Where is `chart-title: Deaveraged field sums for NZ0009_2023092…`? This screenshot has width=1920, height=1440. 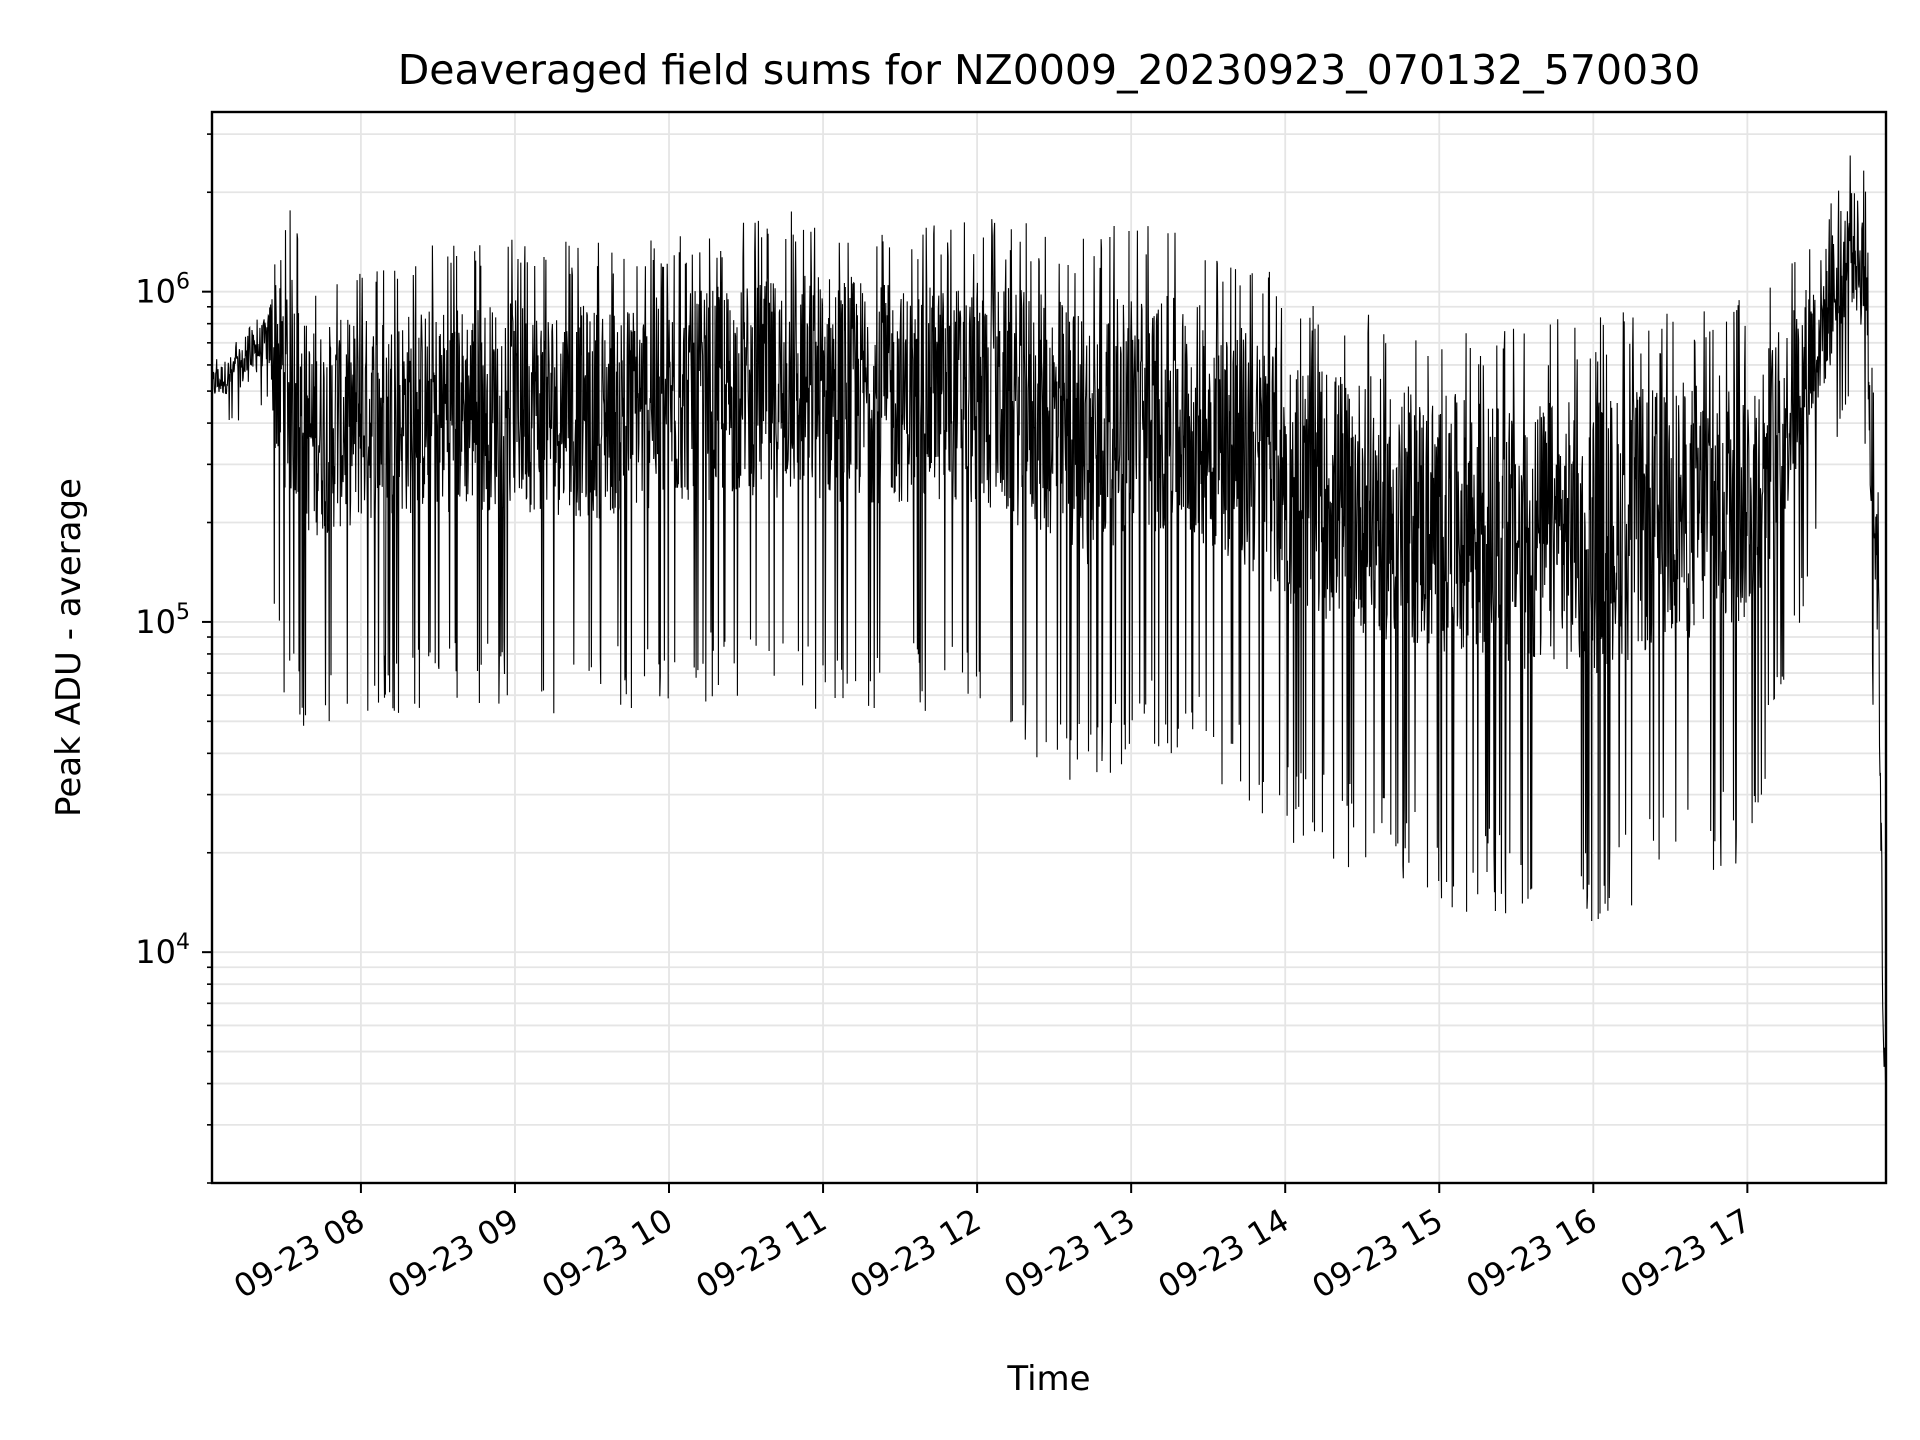 chart-title: Deaveraged field sums for NZ0009_2023092… is located at coordinates (1049, 70).